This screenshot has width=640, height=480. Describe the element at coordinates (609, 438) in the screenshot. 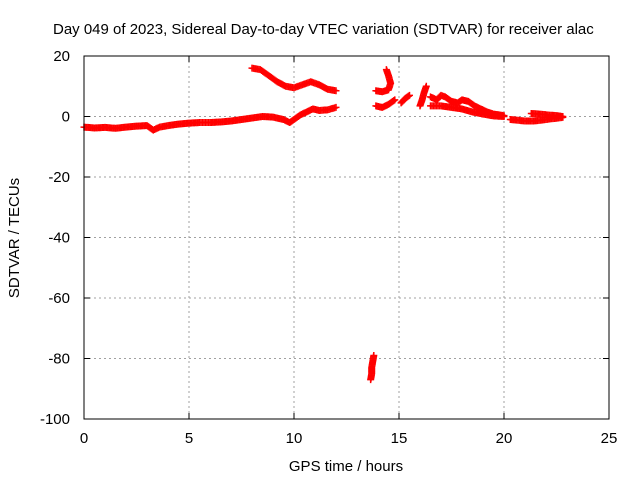

I see `x-tick-label: 25` at that location.